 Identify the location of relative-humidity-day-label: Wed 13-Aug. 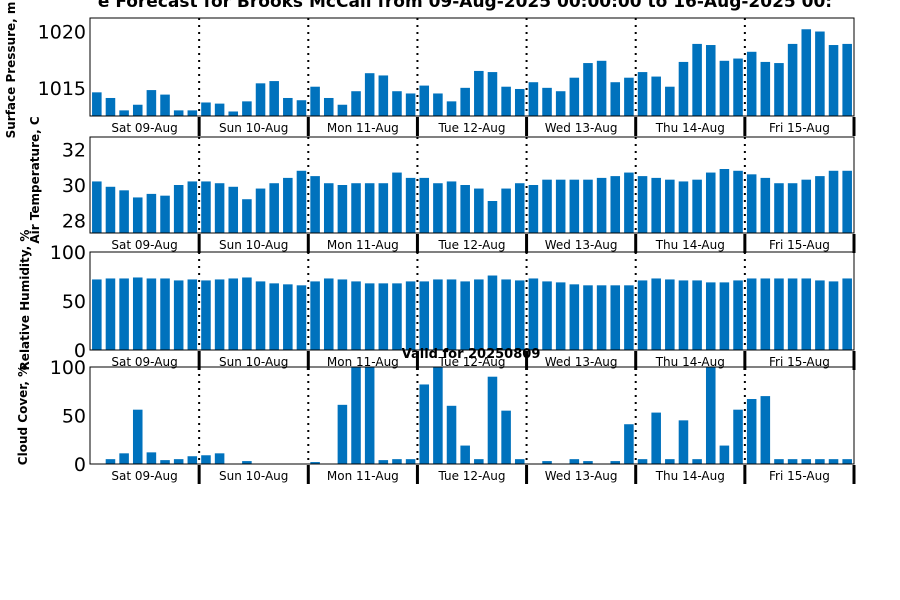
(581, 362).